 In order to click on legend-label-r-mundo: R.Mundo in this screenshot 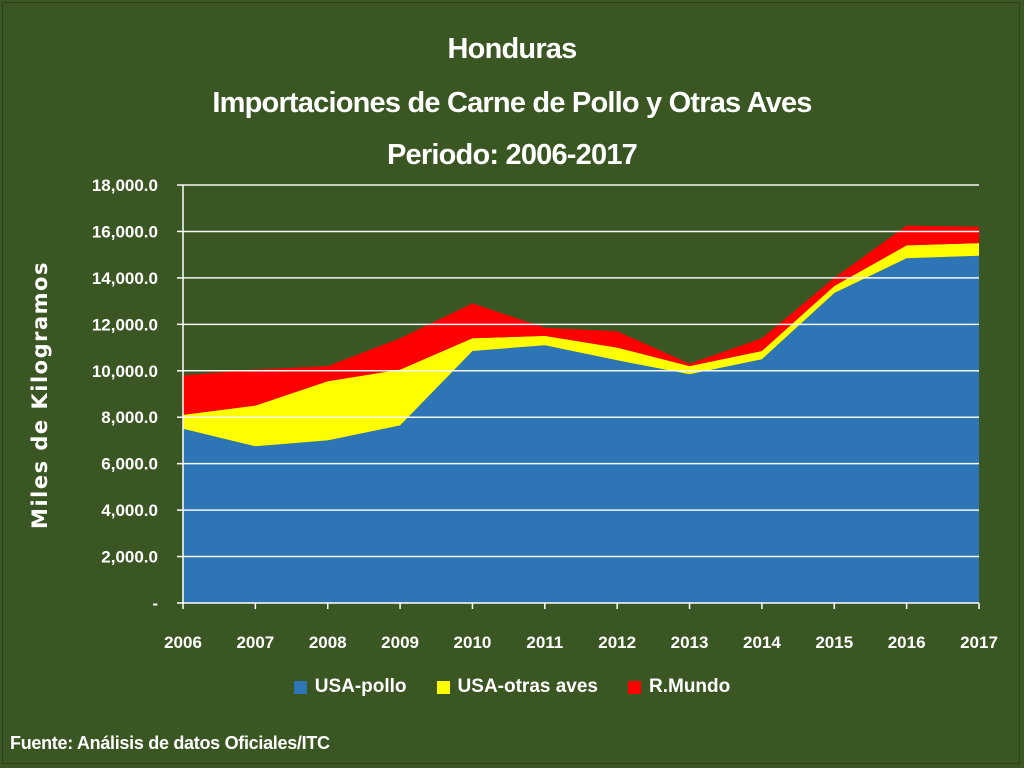, I will do `click(690, 686)`.